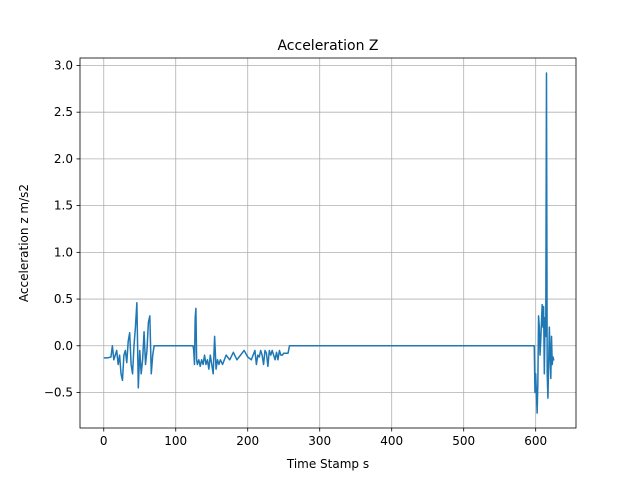 The width and height of the screenshot is (640, 480). I want to click on x-tick-label: 600, so click(535, 441).